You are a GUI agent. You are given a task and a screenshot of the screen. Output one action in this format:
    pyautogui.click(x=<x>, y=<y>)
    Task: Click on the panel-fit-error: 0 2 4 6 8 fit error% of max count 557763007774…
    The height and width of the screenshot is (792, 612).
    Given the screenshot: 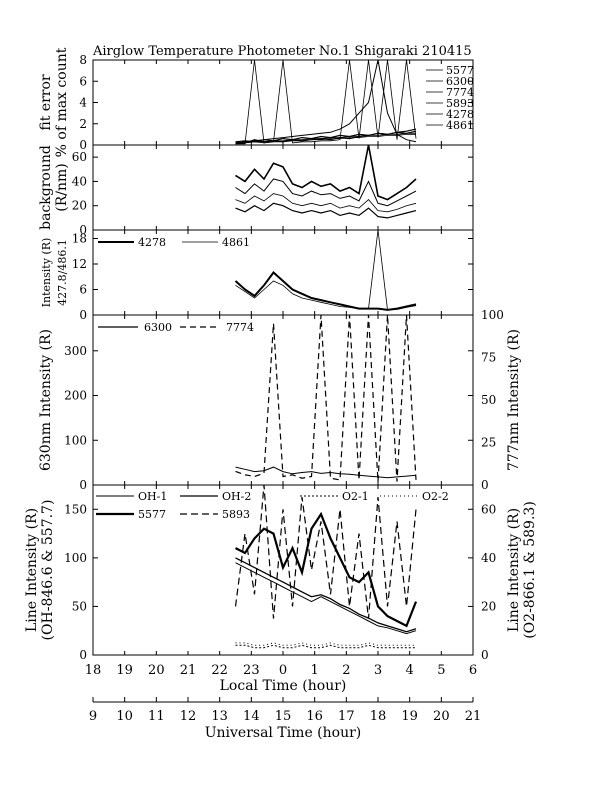 What is the action you would take?
    pyautogui.click(x=256, y=102)
    